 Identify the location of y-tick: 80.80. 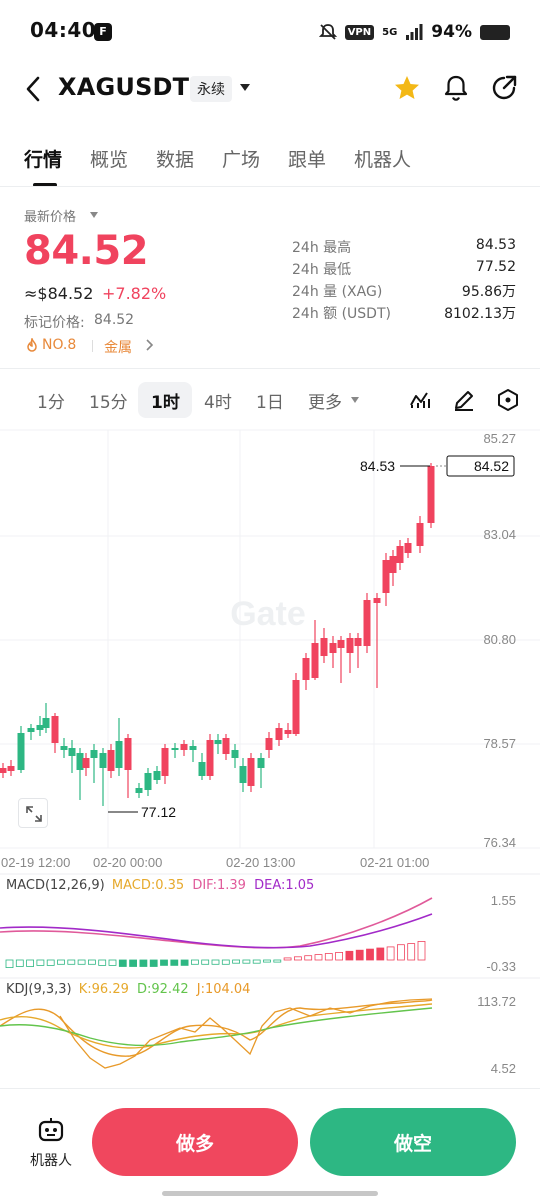
(499, 639).